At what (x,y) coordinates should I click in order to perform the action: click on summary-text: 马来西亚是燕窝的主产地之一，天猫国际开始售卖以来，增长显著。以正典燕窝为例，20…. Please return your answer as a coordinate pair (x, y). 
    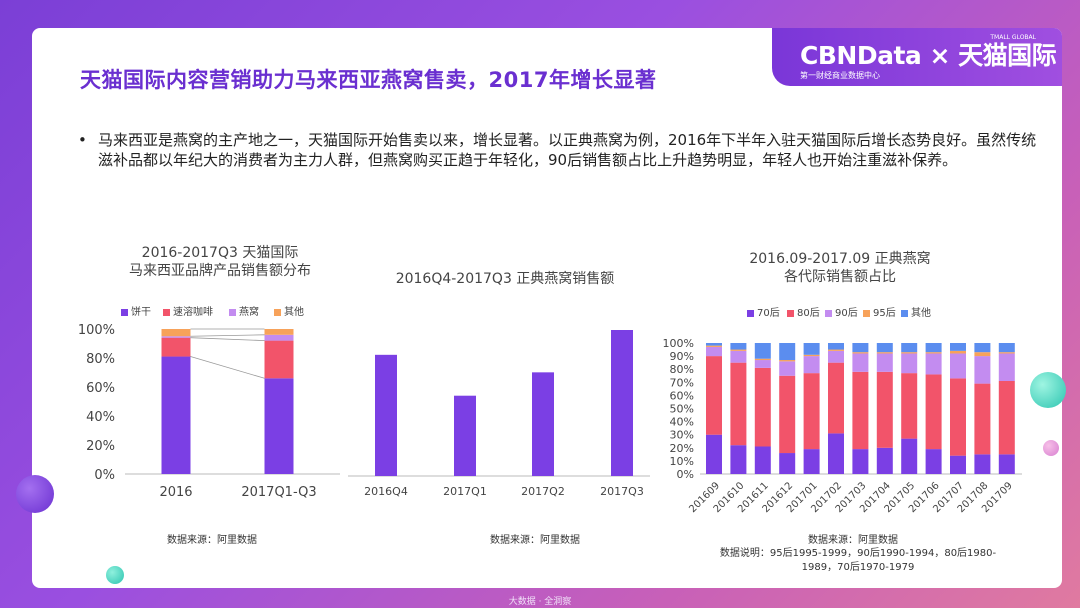
    Looking at the image, I should click on (567, 150).